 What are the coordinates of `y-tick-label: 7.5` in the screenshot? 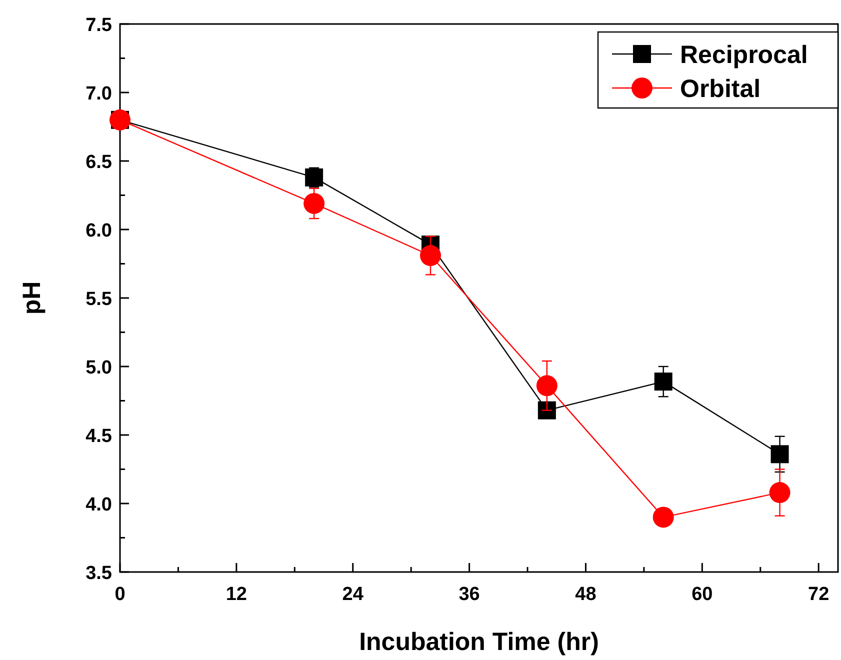 It's located at (99, 25).